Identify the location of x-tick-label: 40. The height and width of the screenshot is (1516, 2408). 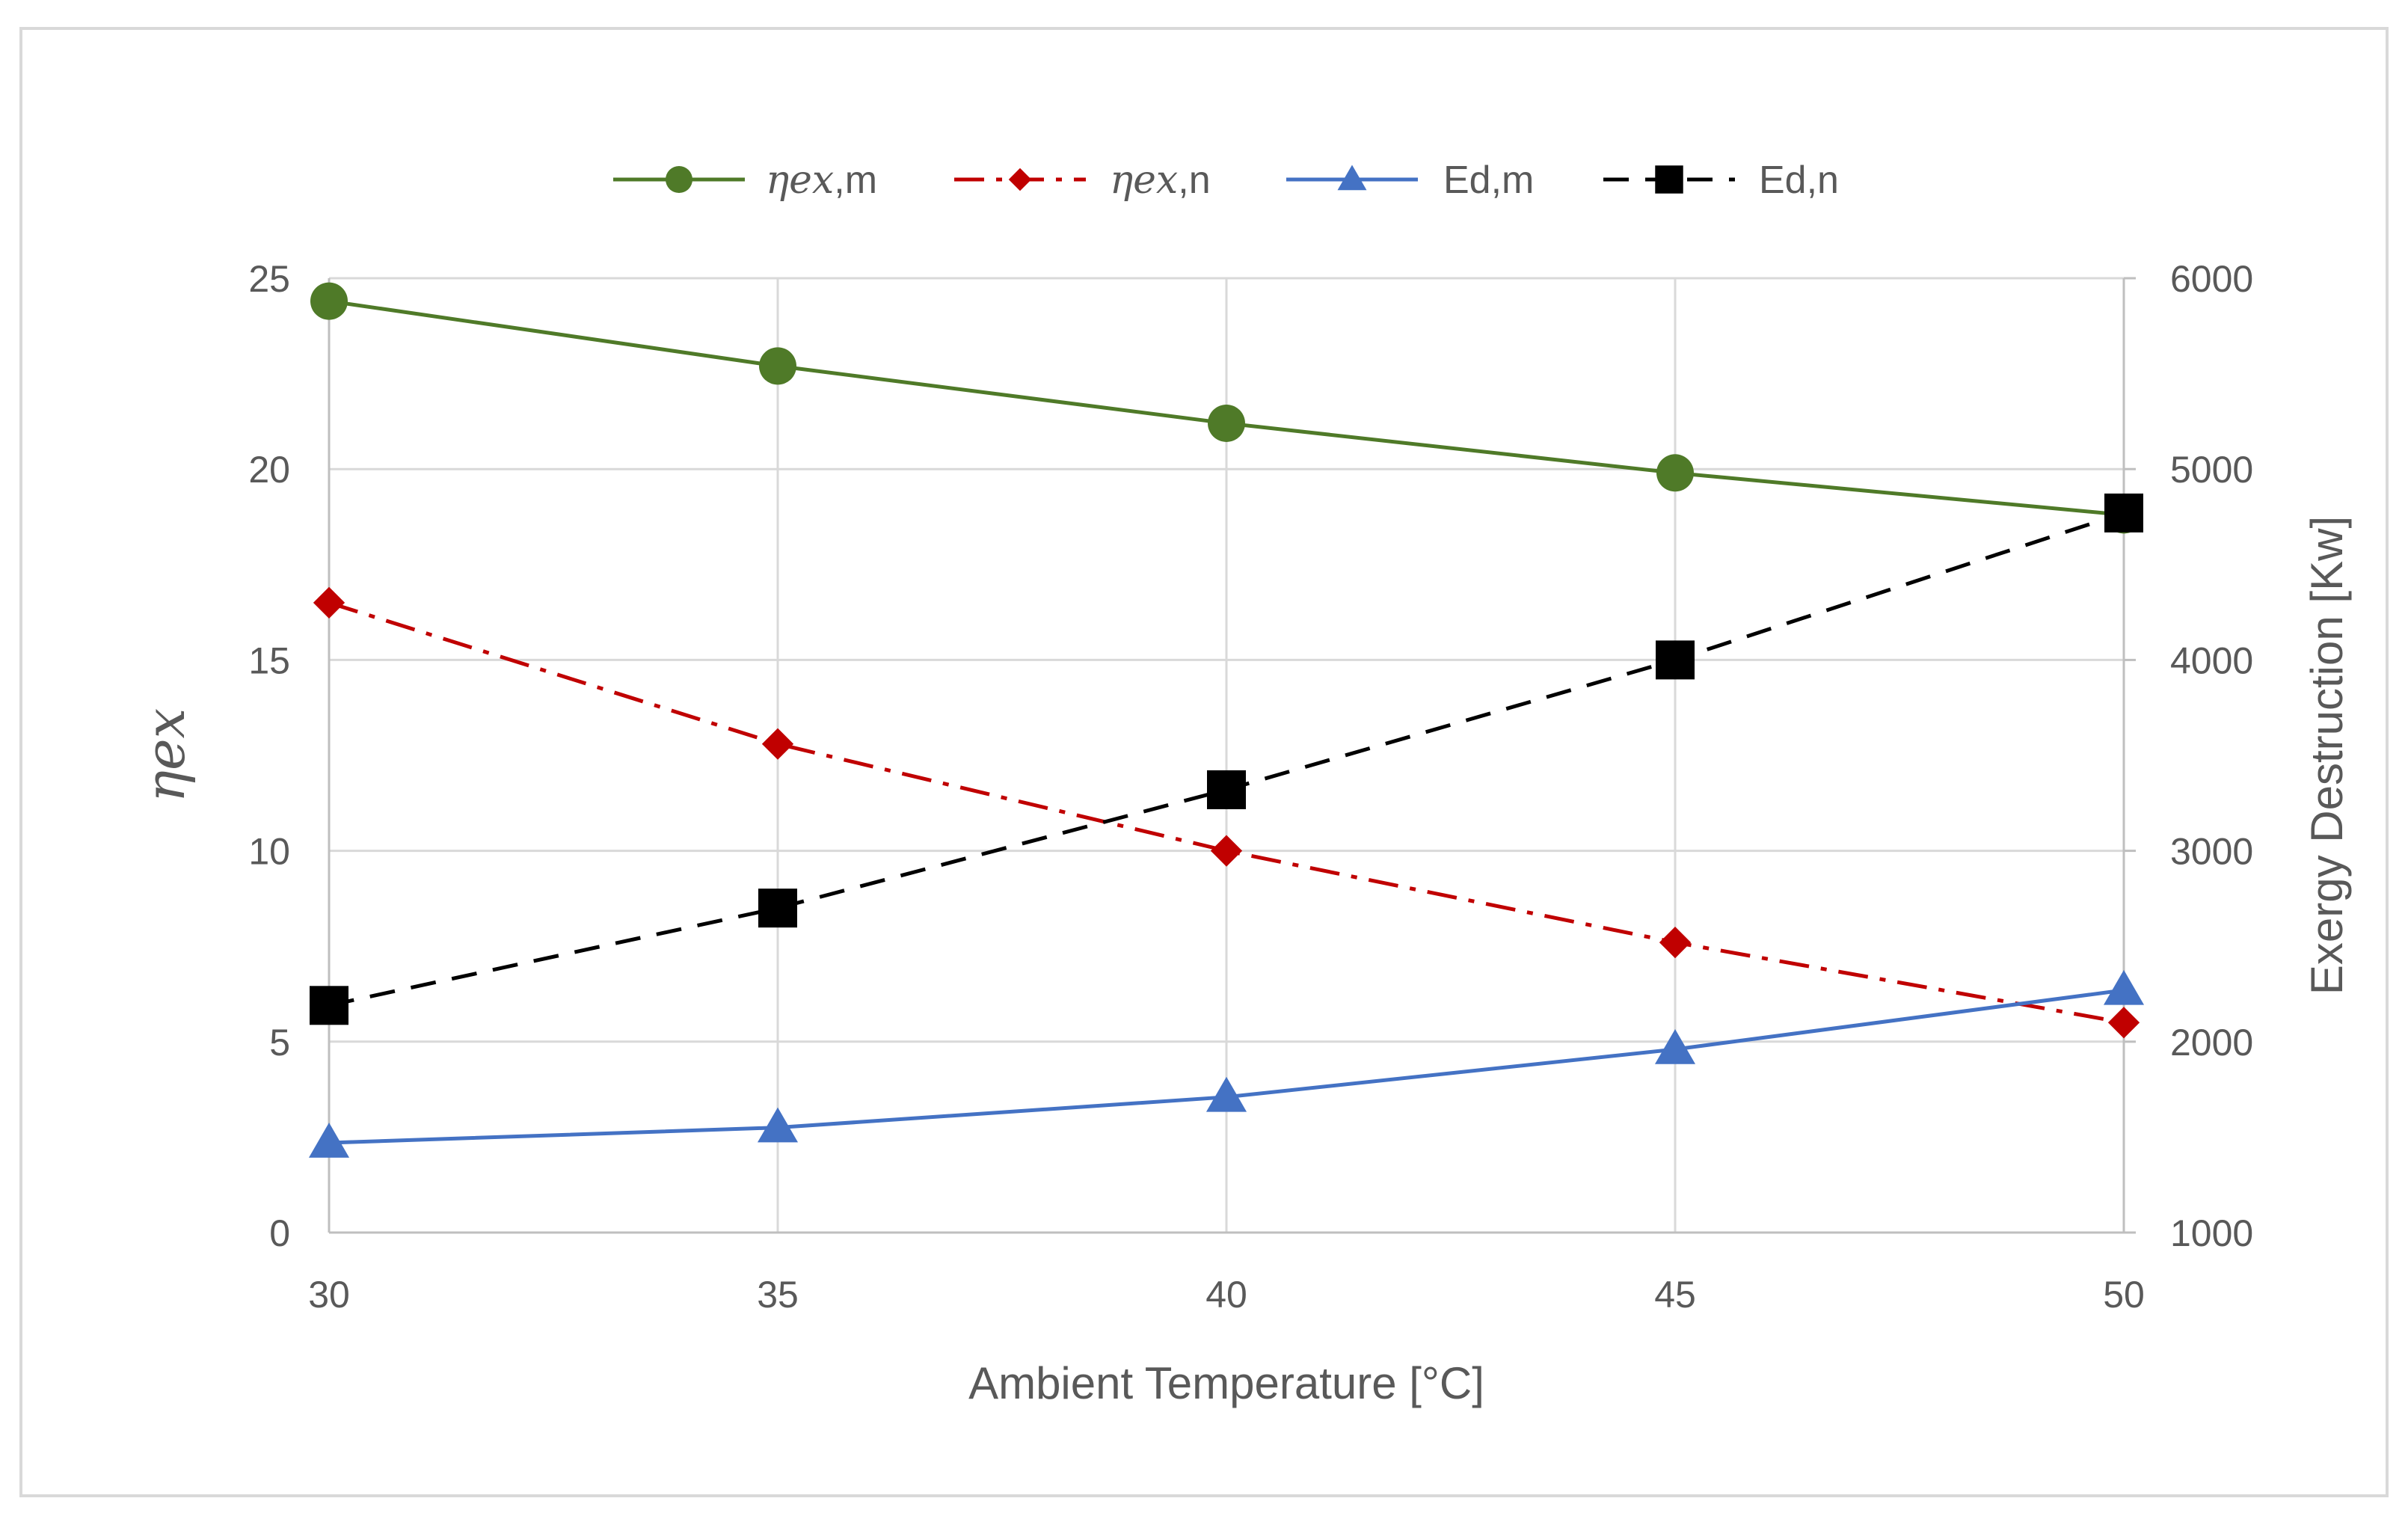
(1226, 1295).